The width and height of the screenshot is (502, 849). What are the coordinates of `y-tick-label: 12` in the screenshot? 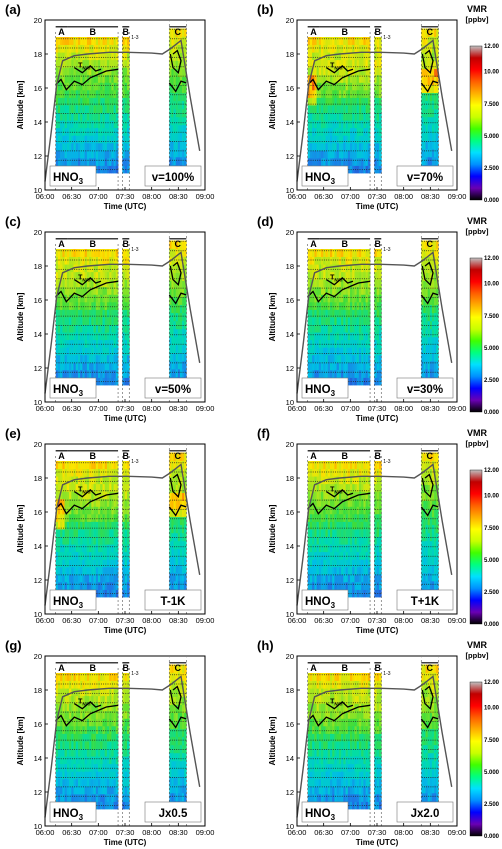 It's located at (38, 156).